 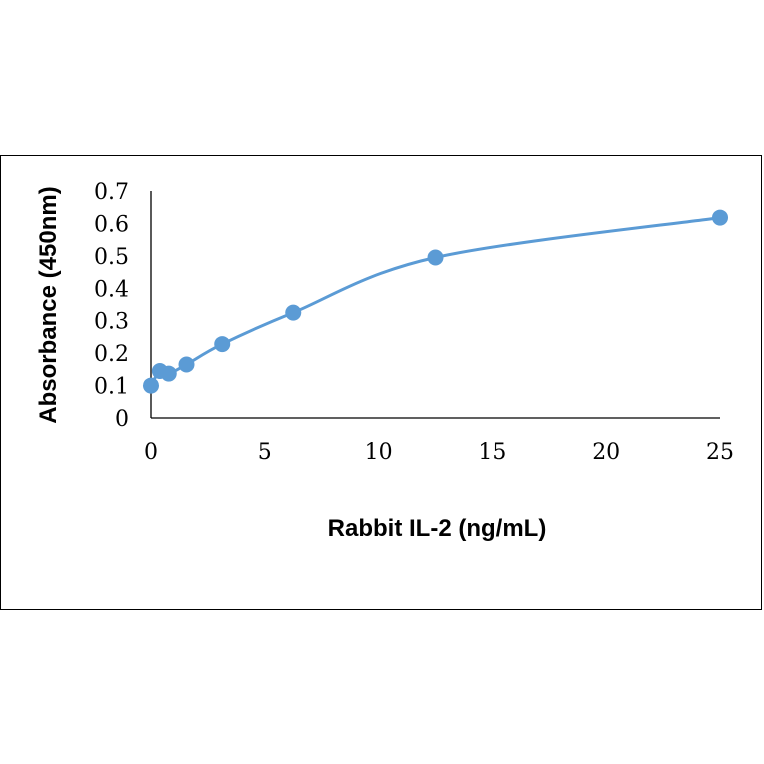 I want to click on x-tick-labels: 0 5 10 15 20 25, so click(x=439, y=452).